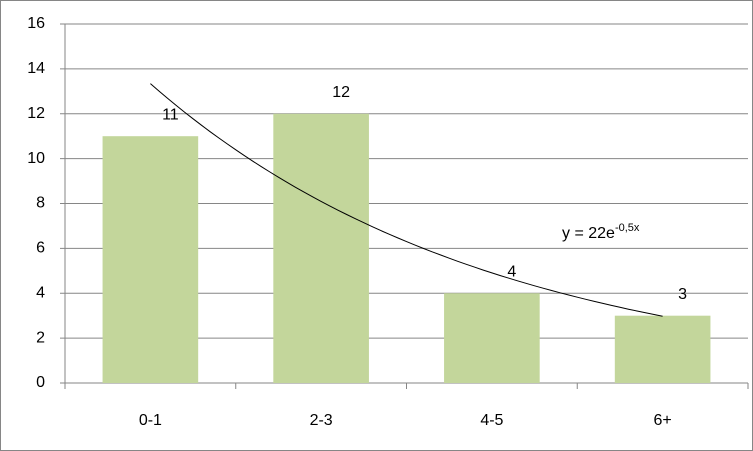 This screenshot has height=451, width=753. I want to click on trendline-label-base: y = 22e, so click(588, 233).